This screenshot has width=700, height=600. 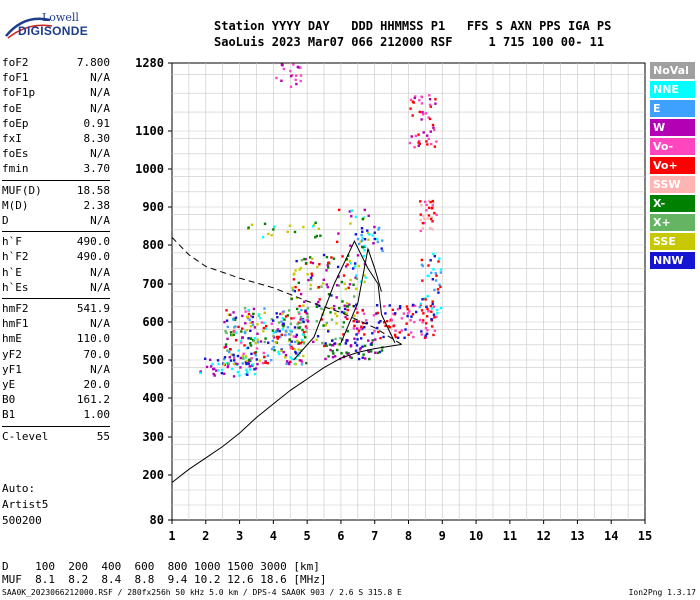 I want to click on auto-label: Auto:, so click(x=19, y=488).